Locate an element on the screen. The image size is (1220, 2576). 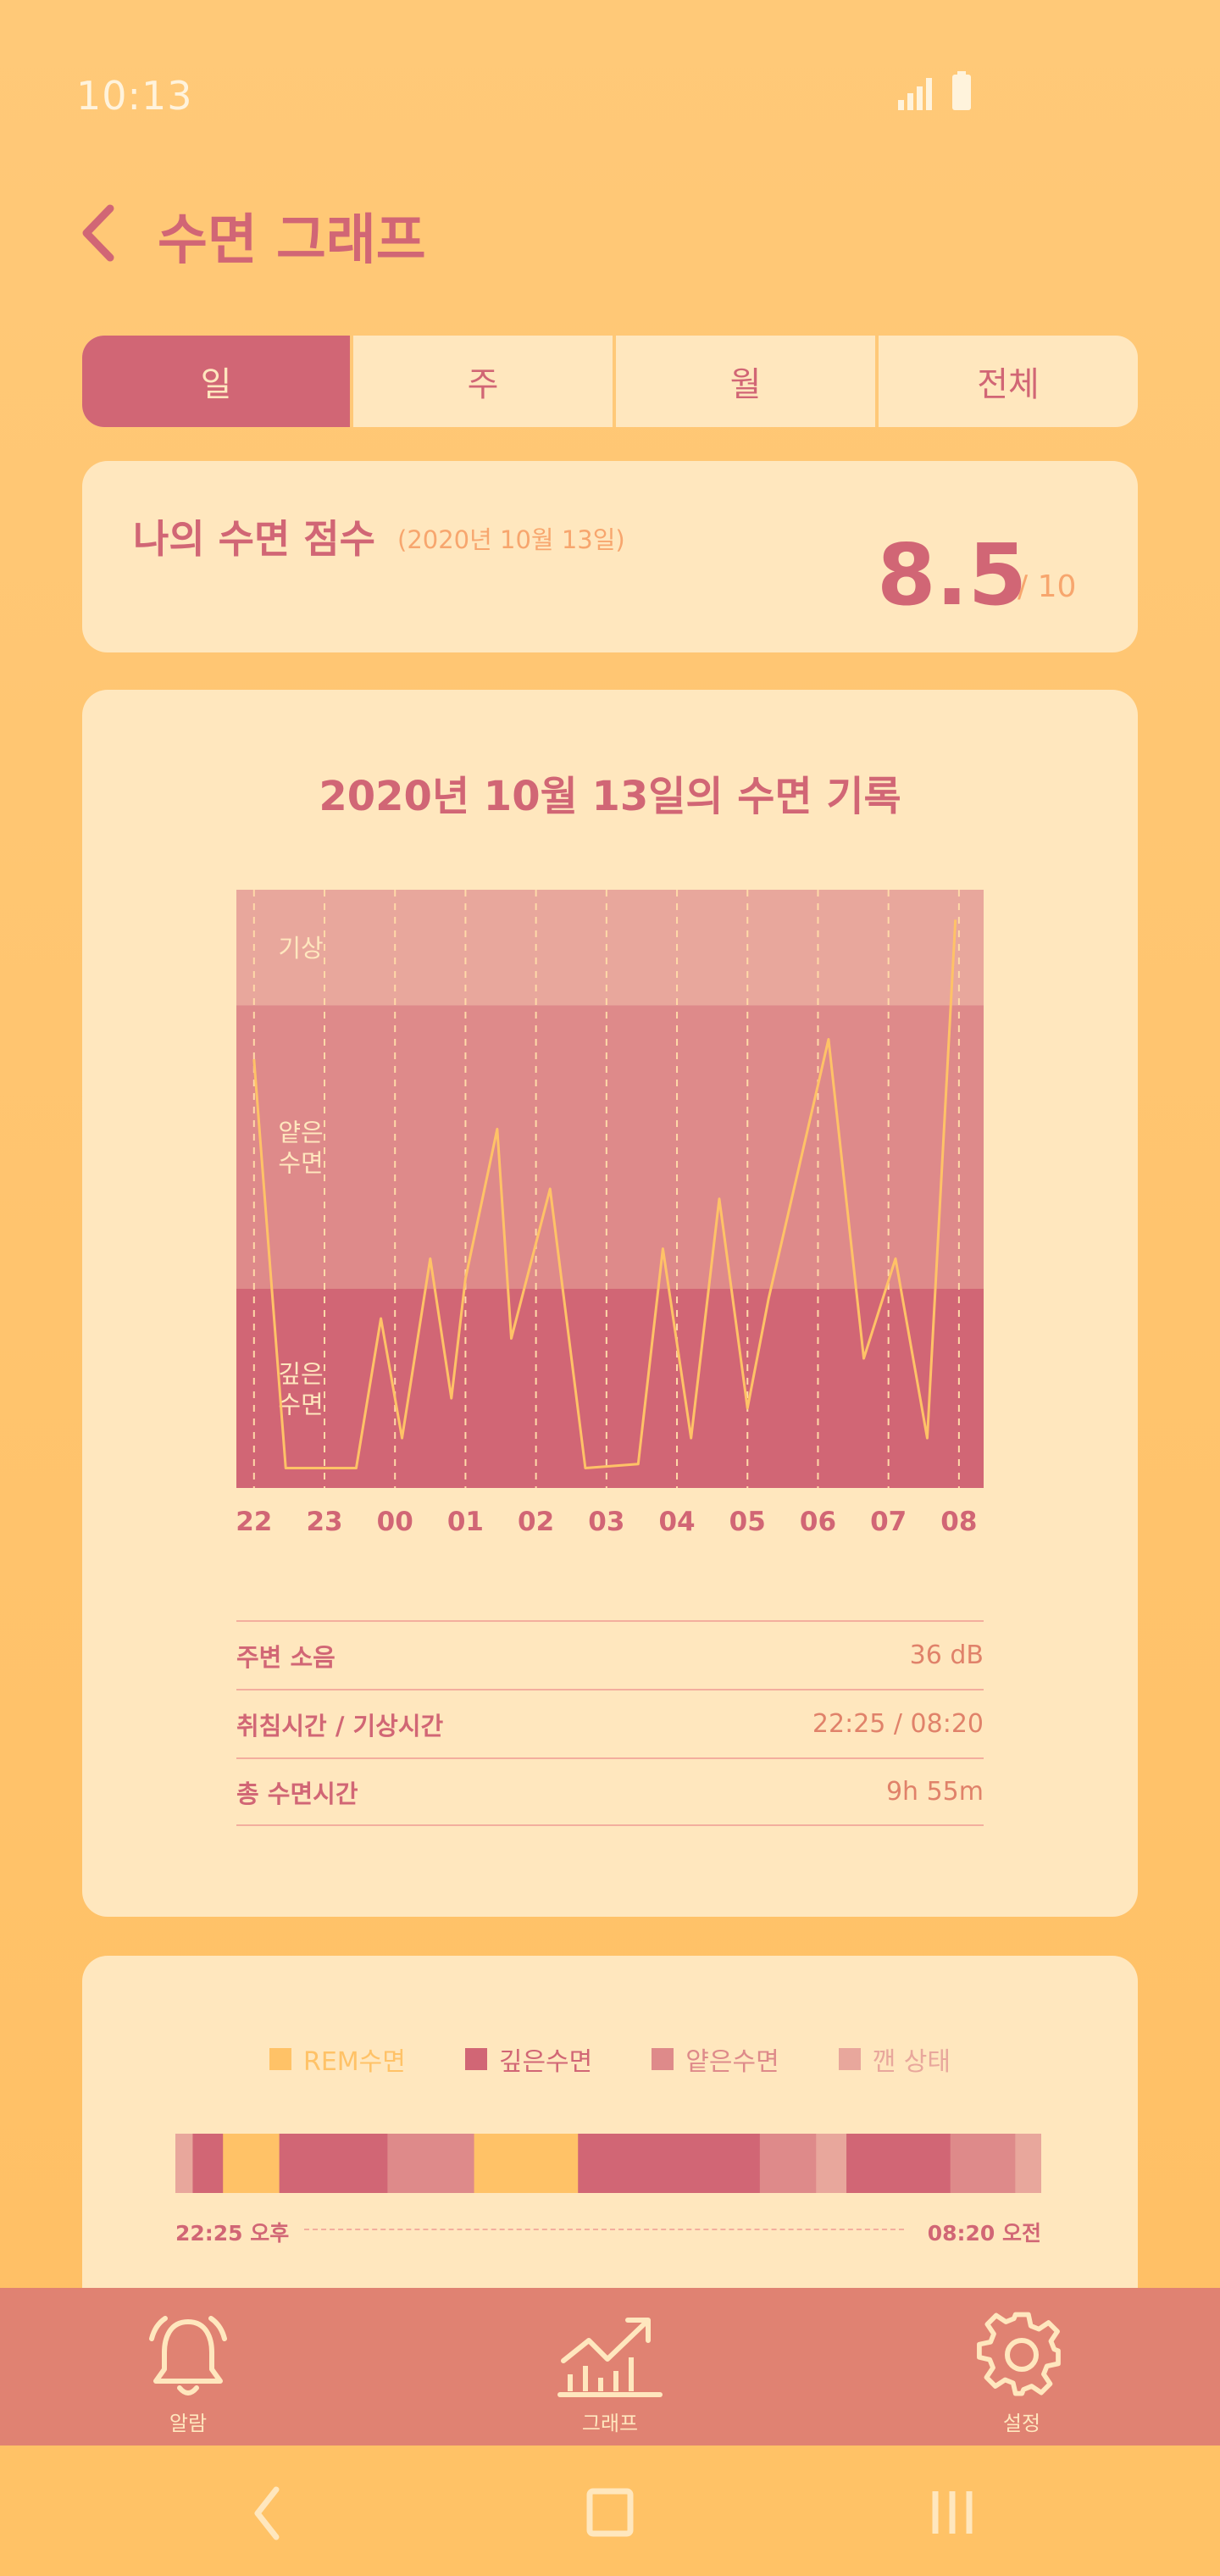
score-value: 8.5 is located at coordinates (952, 575).